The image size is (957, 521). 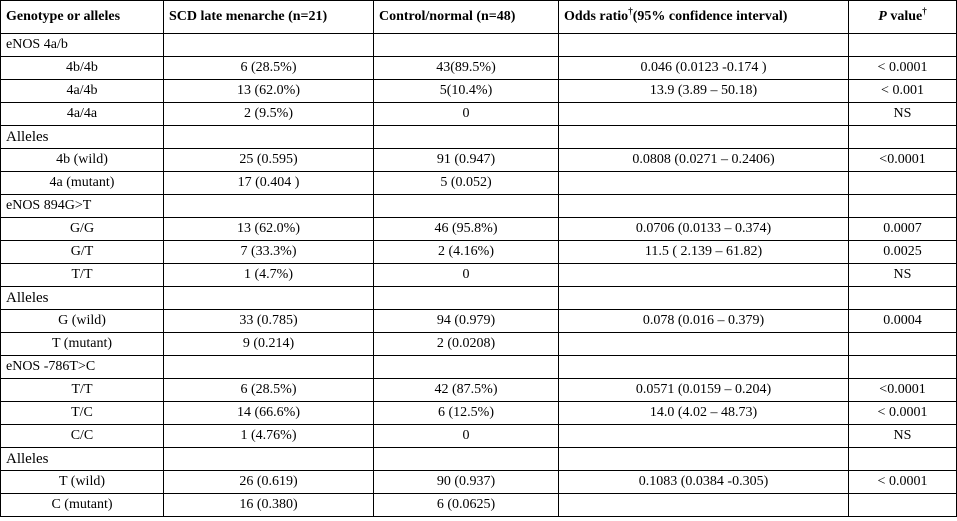 What do you see at coordinates (268, 91) in the screenshot?
I see `scd-cell: 13 (62.0%)` at bounding box center [268, 91].